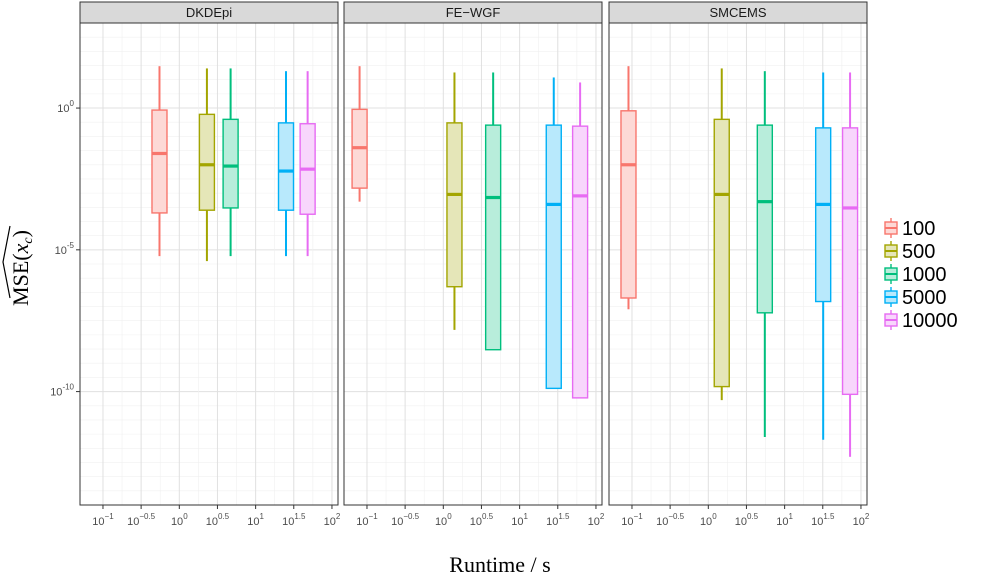  I want to click on facet-label: SMCEMS, so click(737, 12).